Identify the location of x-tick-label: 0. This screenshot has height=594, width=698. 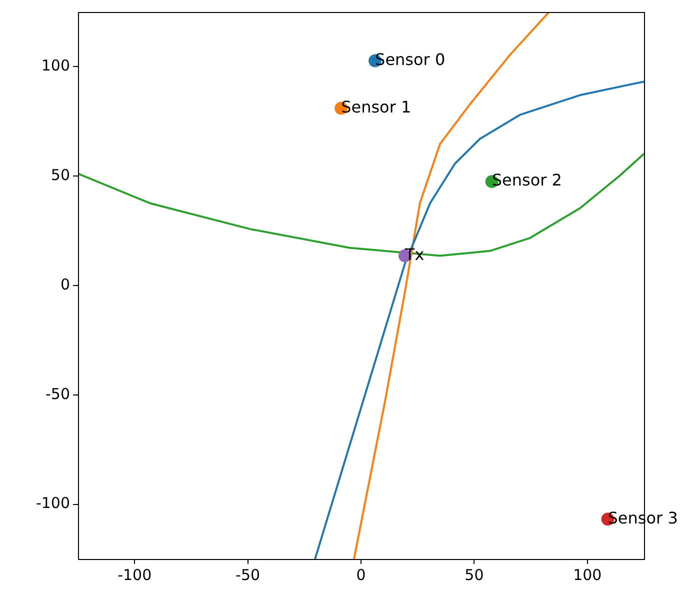
(361, 575).